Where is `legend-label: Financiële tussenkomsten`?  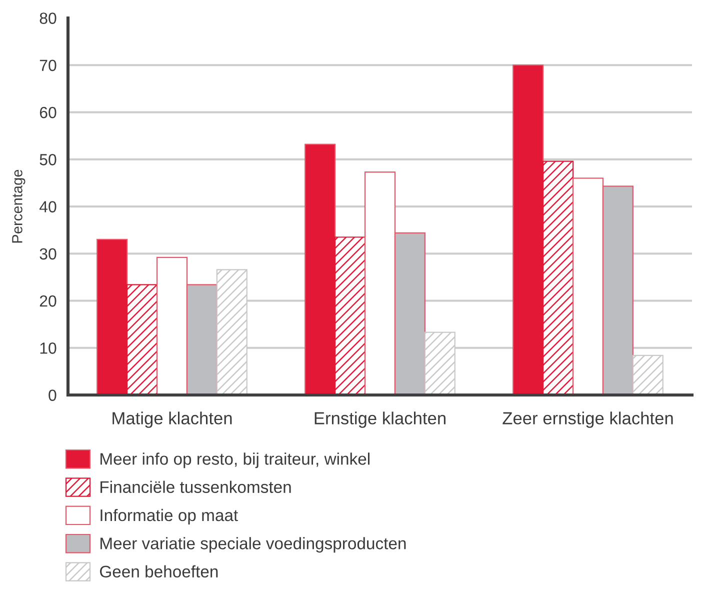 legend-label: Financiële tussenkomsten is located at coordinates (195, 486).